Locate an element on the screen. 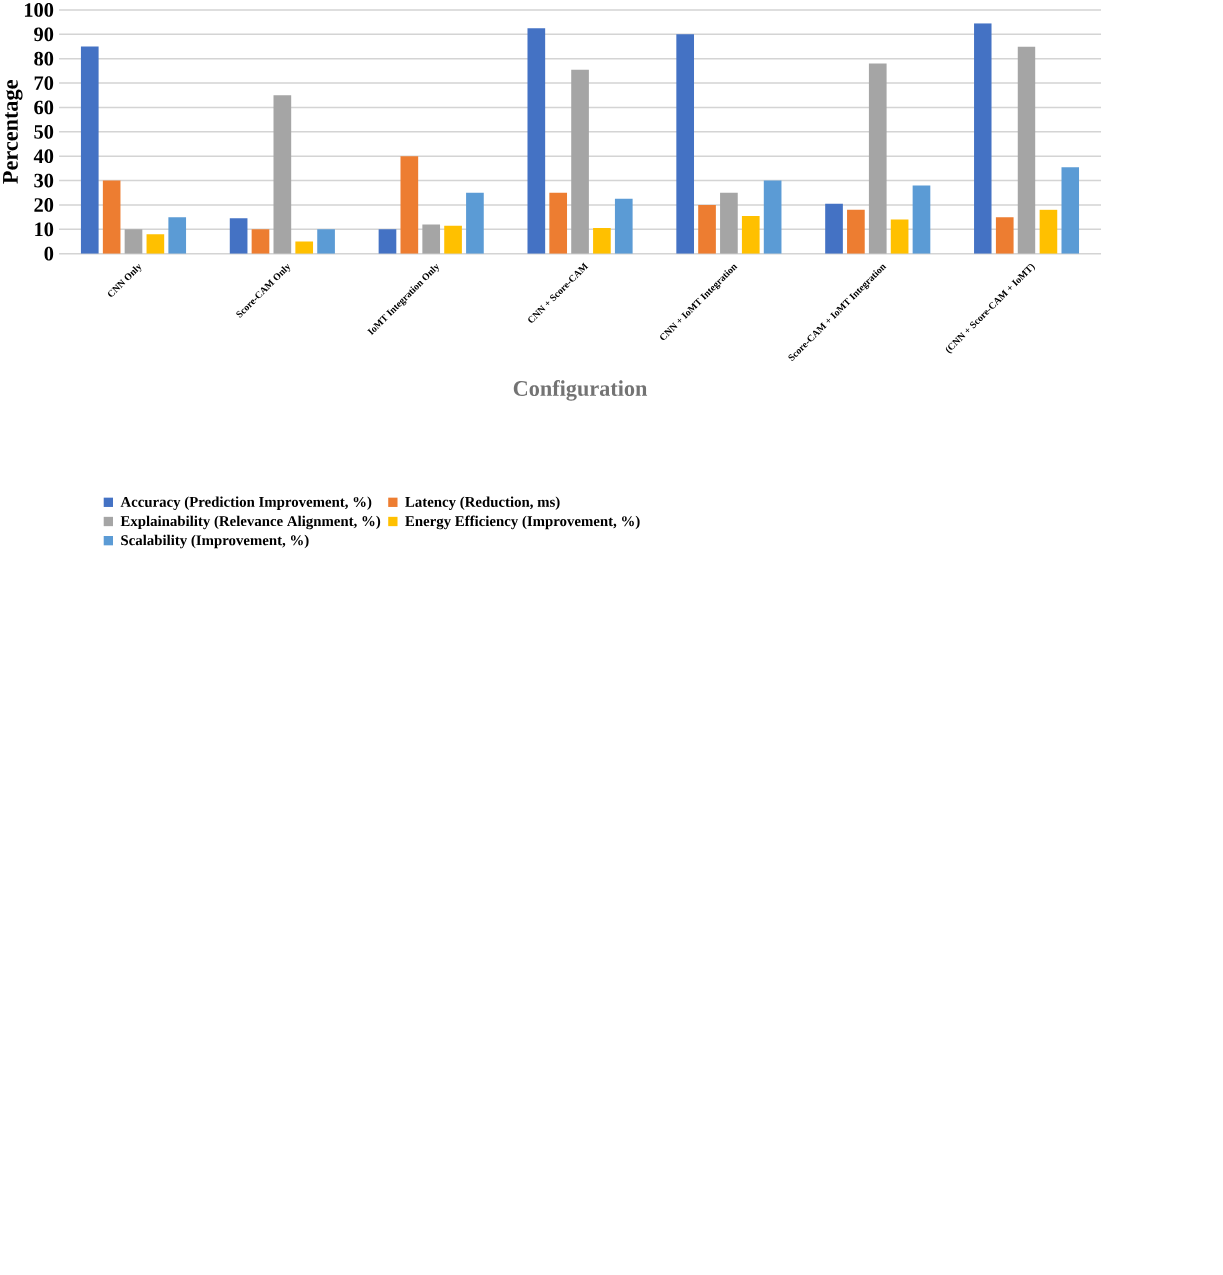  x-axis-title: Configuration is located at coordinates (580, 390).